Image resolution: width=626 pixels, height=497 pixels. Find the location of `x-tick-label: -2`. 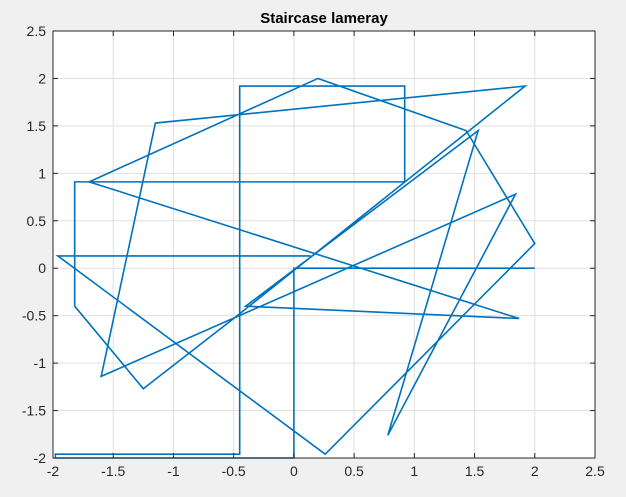

x-tick-label: -2 is located at coordinates (53, 471).